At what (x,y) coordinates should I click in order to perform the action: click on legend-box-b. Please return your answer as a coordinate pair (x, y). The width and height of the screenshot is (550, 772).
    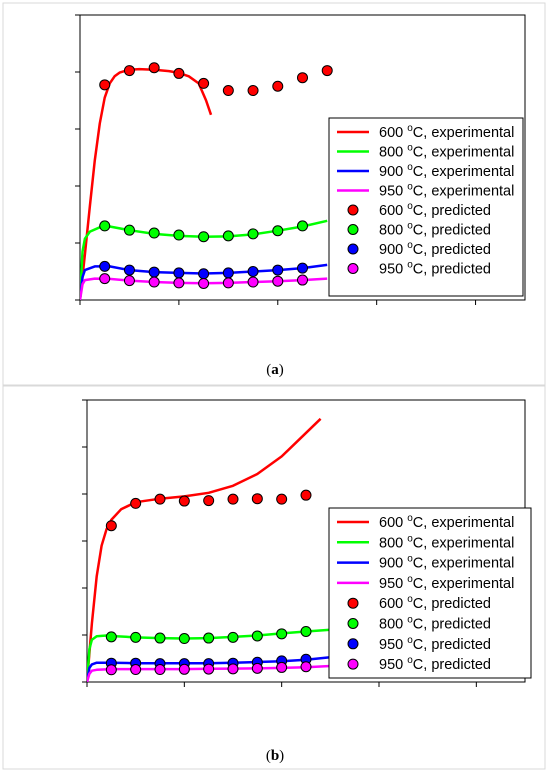
    Looking at the image, I should click on (430, 593).